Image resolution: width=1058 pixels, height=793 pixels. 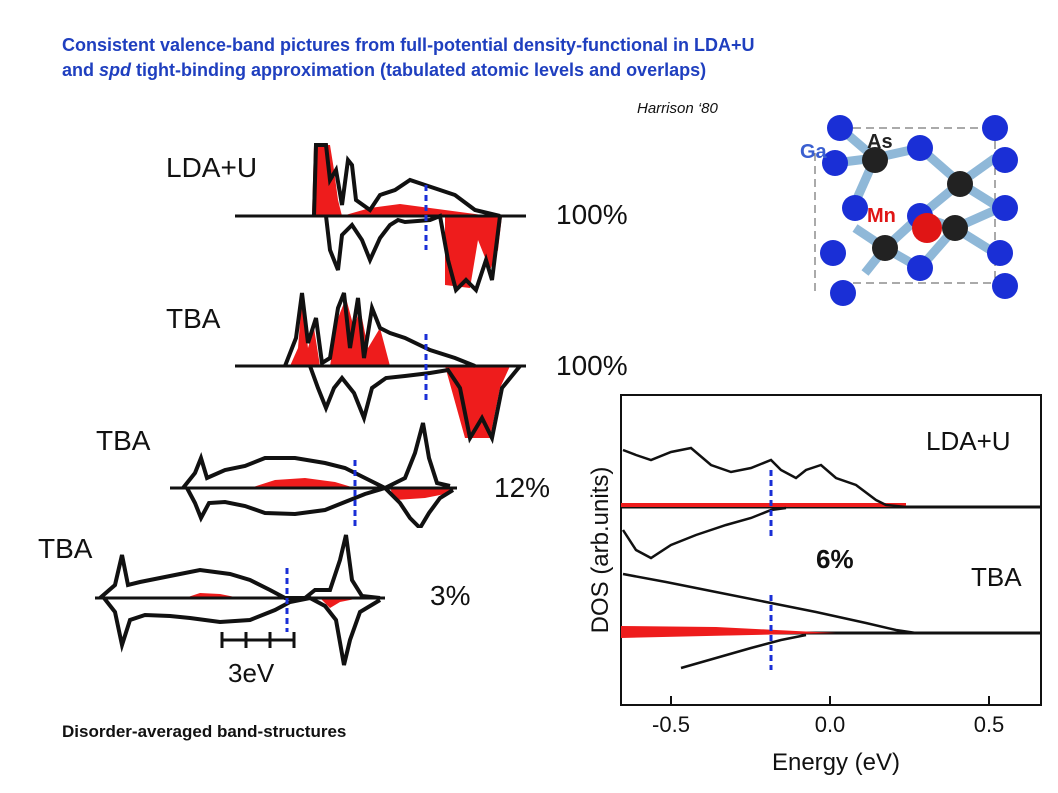 What do you see at coordinates (251, 673) in the screenshot?
I see `scale-bar-label: 3eV` at bounding box center [251, 673].